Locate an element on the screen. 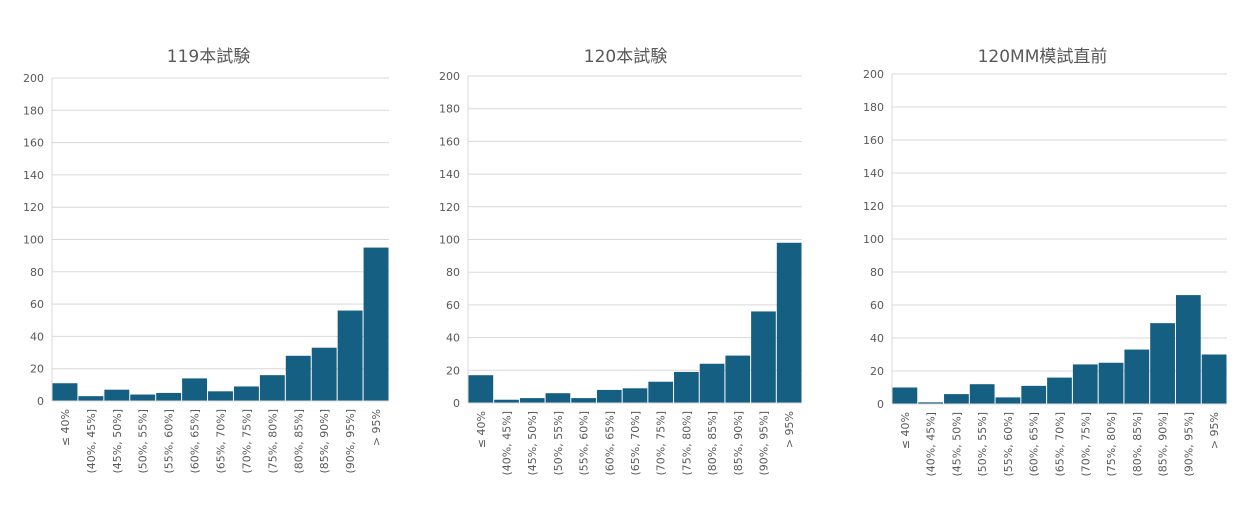  chart-title: 120本試験 is located at coordinates (625, 57).